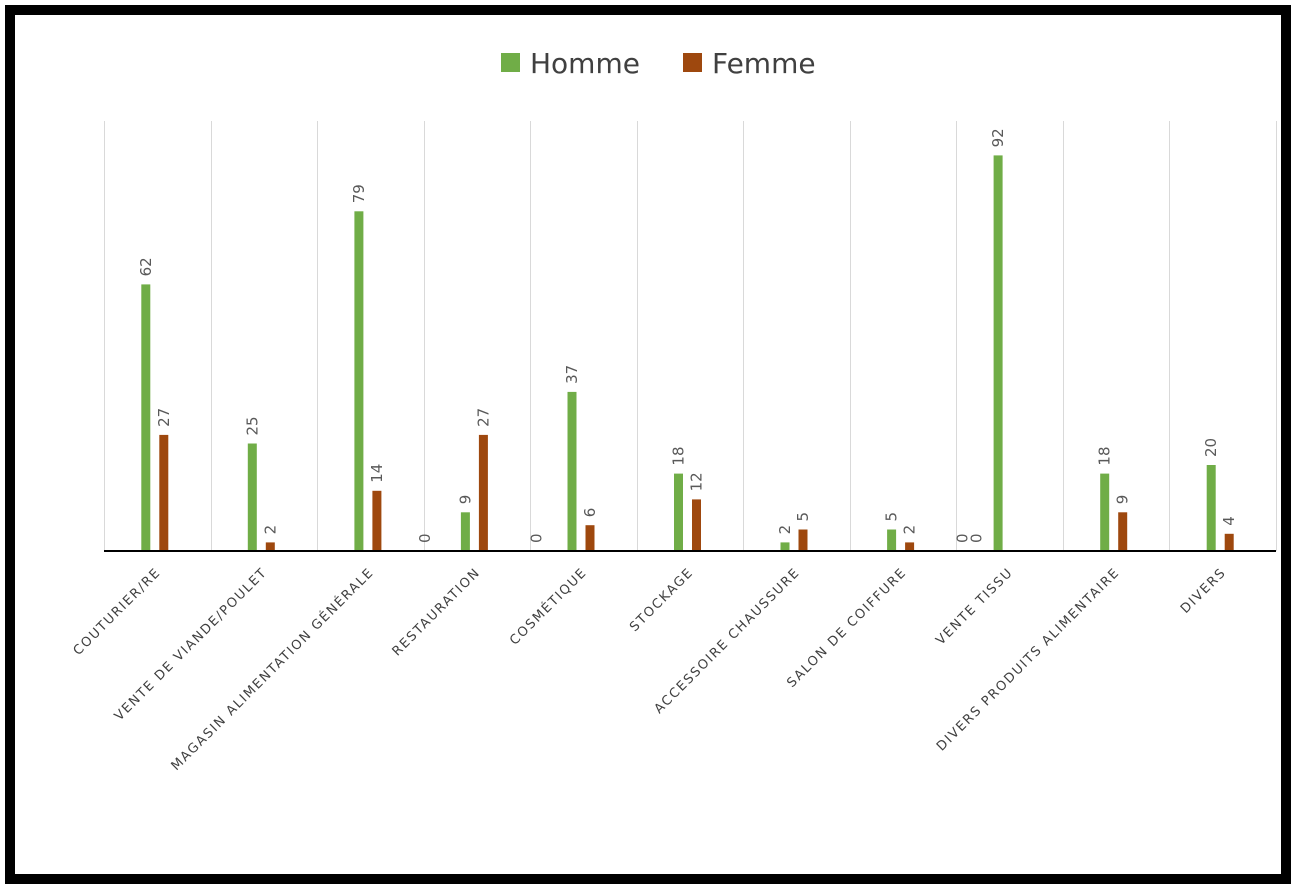 The image size is (1296, 889). What do you see at coordinates (585, 63) in the screenshot?
I see `legend-label-homme: Homme` at bounding box center [585, 63].